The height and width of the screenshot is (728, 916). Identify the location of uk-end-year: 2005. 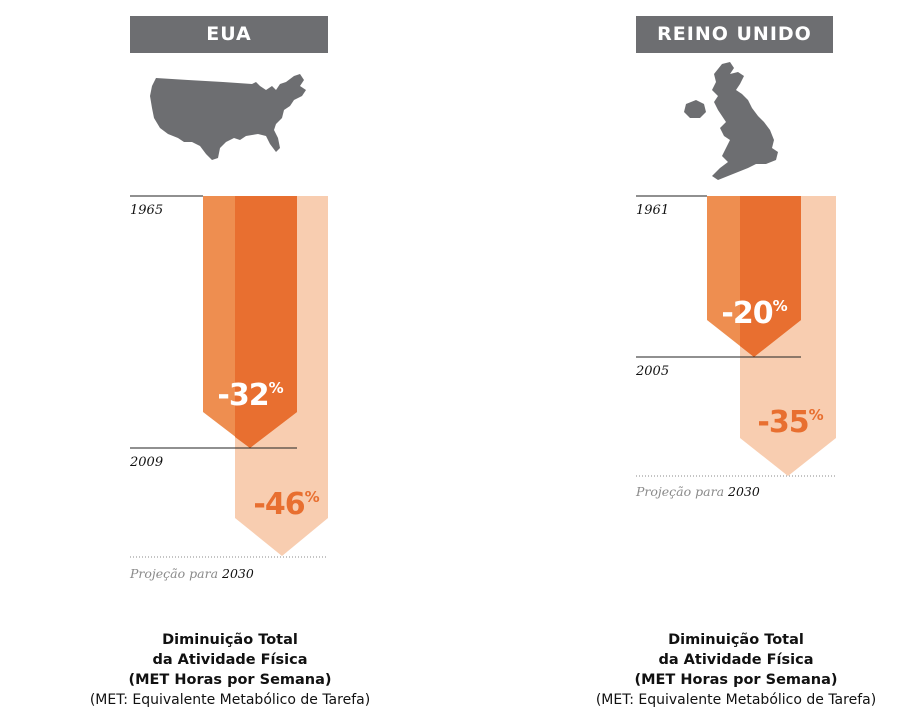
(652, 371).